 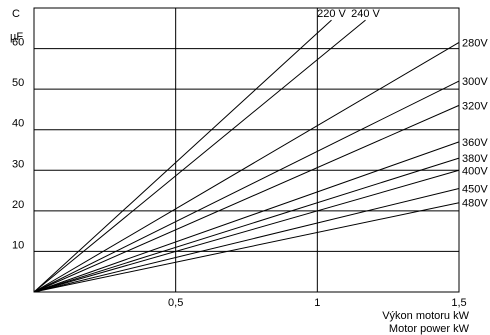 I want to click on series-label: 300V, so click(x=475, y=82).